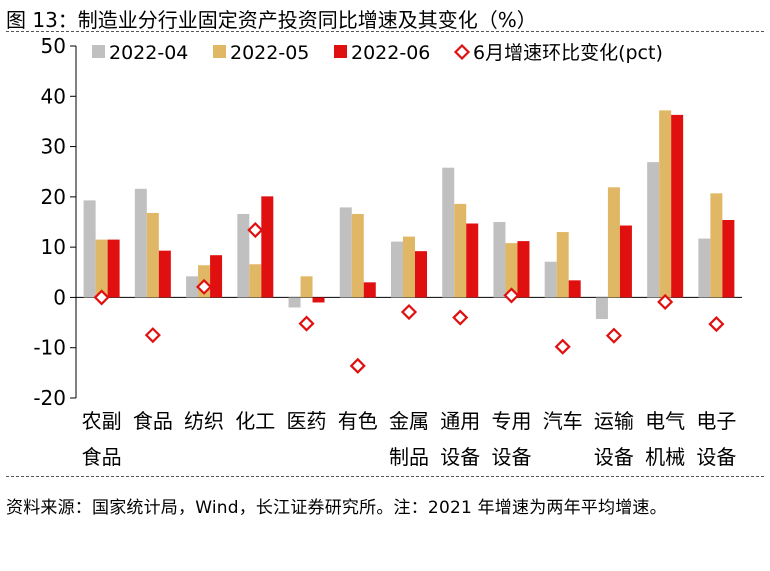  What do you see at coordinates (53, 147) in the screenshot?
I see `y-tick-label: 30` at bounding box center [53, 147].